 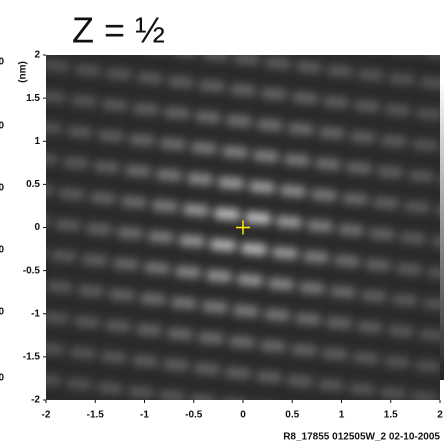 What do you see at coordinates (33, 184) in the screenshot?
I see `y-tick-label: 0.5` at bounding box center [33, 184].